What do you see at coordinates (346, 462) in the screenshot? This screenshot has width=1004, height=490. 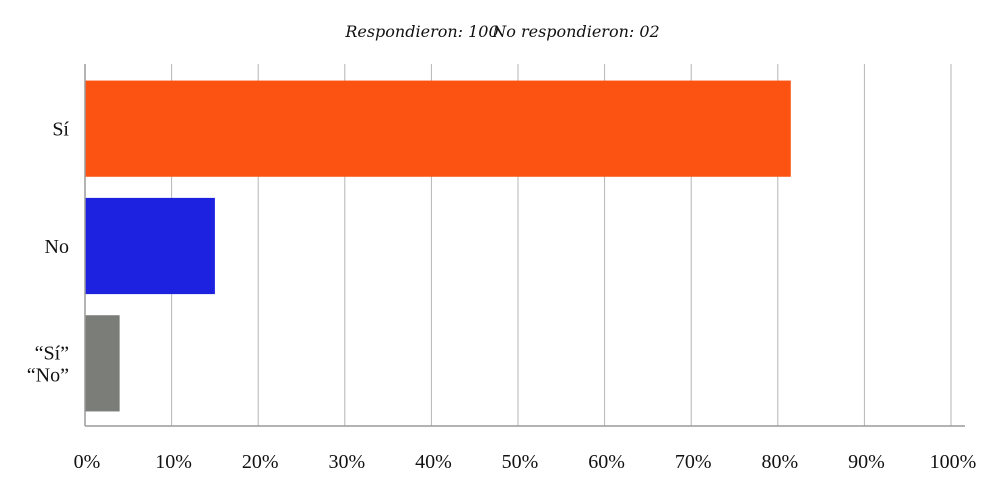 I see `x-tick-label: 30%` at bounding box center [346, 462].